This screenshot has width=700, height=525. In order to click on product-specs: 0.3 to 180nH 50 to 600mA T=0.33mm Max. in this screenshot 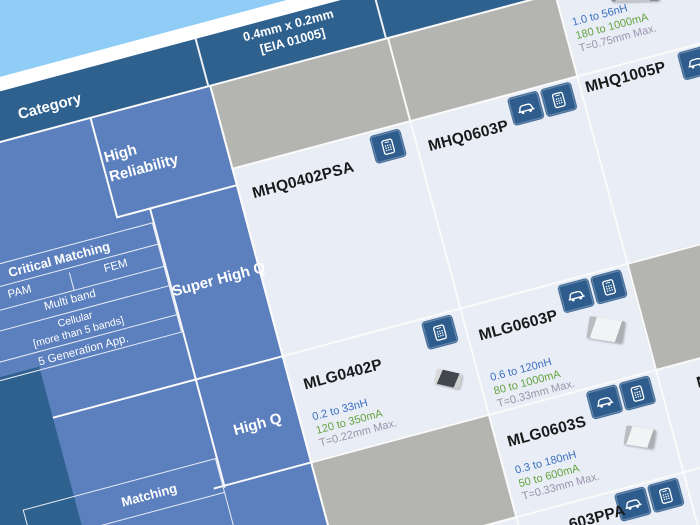, I will do `click(558, 474)`.